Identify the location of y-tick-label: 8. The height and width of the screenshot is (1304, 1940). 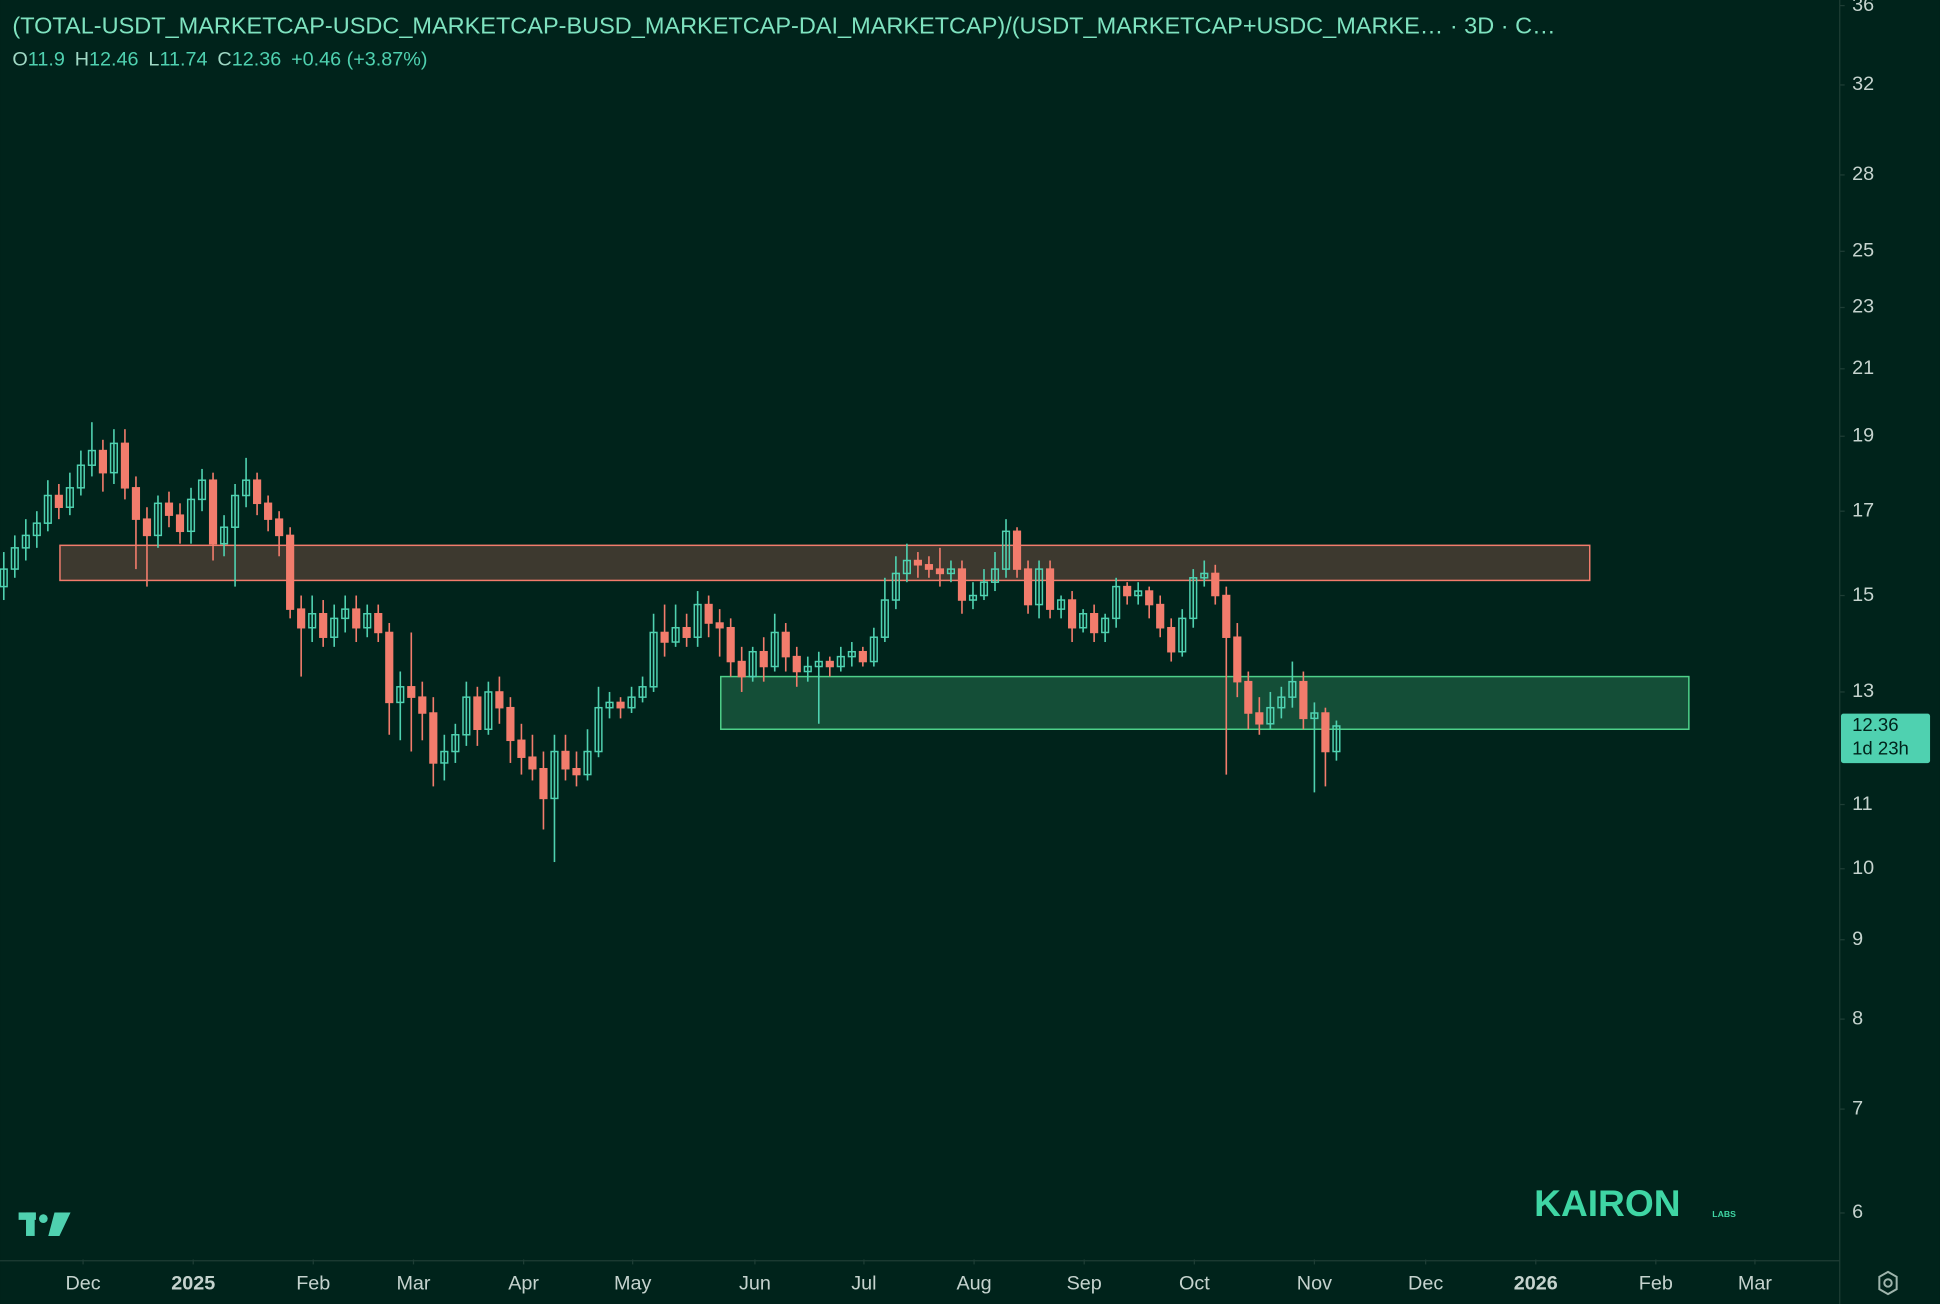
(1857, 1018).